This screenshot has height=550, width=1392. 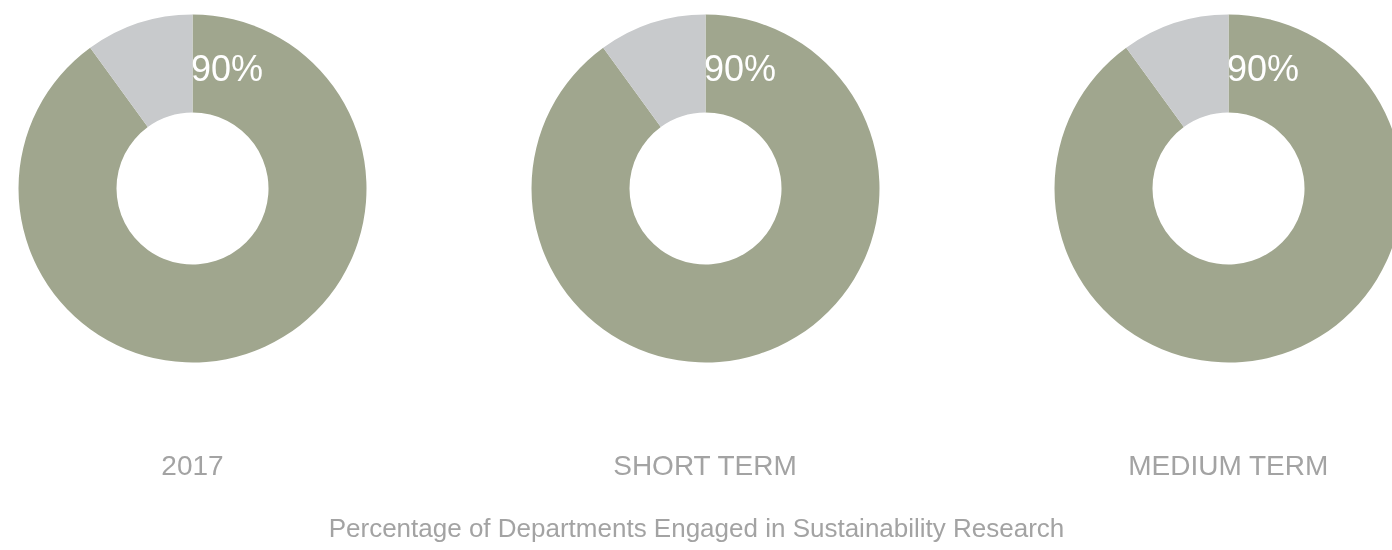 What do you see at coordinates (705, 465) in the screenshot?
I see `text: SHORT TERM` at bounding box center [705, 465].